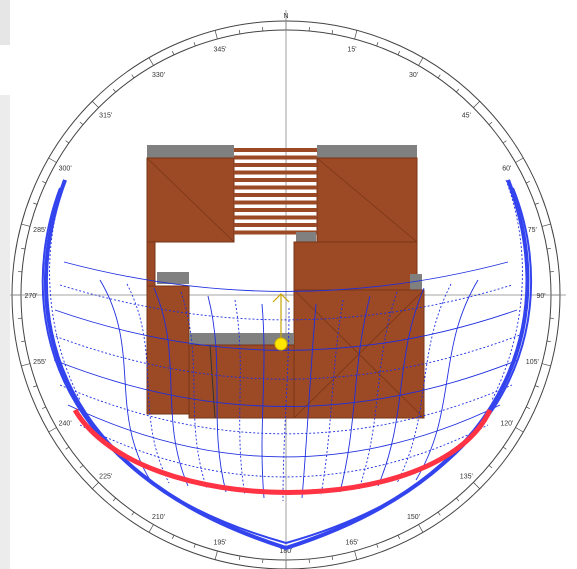  What do you see at coordinates (506, 424) in the screenshot?
I see `bearing-label: 120'` at bounding box center [506, 424].